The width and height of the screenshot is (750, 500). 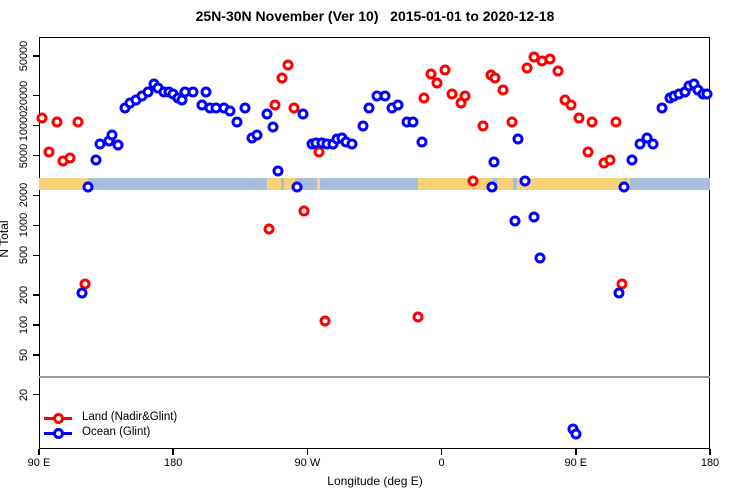 What do you see at coordinates (58, 433) in the screenshot?
I see `ocean-circle-icon` at bounding box center [58, 433].